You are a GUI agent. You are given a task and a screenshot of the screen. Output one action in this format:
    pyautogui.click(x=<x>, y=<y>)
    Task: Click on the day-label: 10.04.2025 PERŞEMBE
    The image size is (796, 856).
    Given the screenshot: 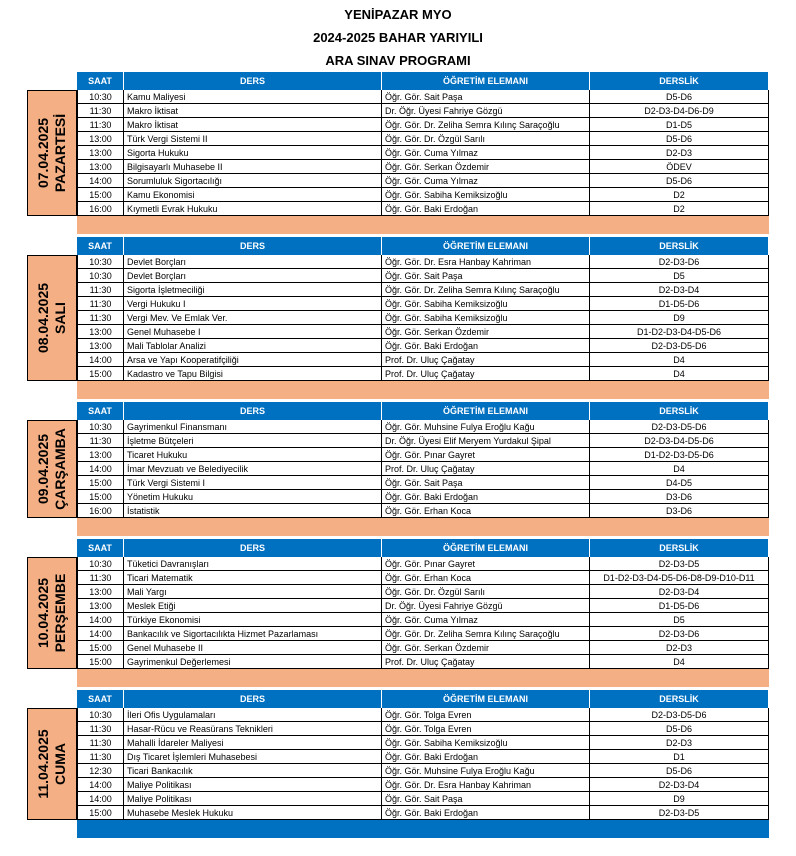 What is the action you would take?
    pyautogui.click(x=52, y=613)
    